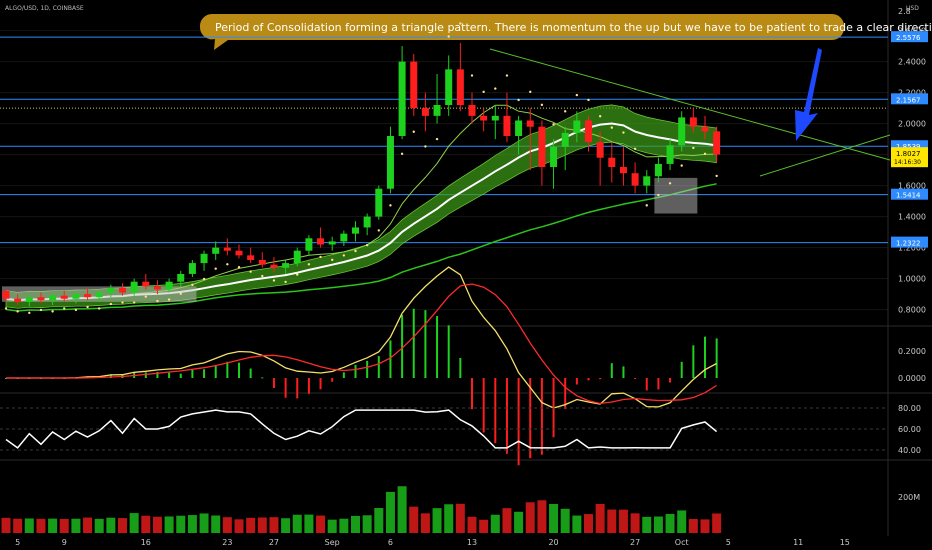  What do you see at coordinates (44, 8) in the screenshot?
I see `symbol-title: ALGO/USD, 1D, COINBASE` at bounding box center [44, 8].